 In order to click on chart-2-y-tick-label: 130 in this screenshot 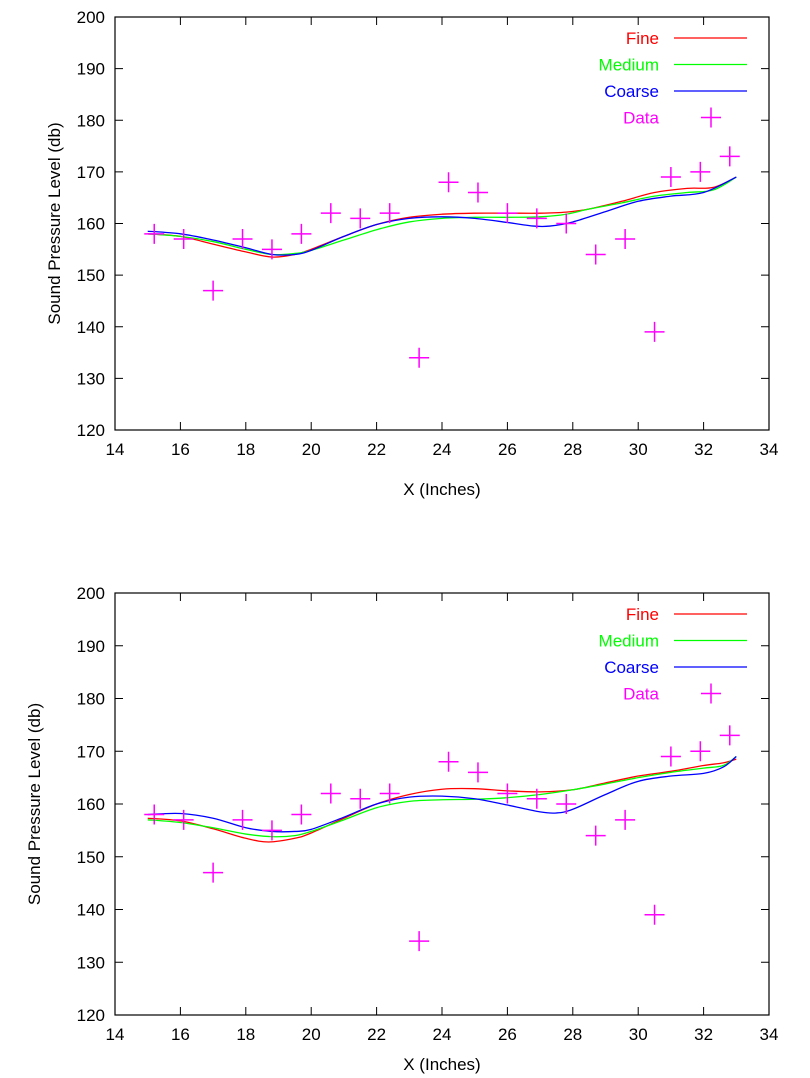, I will do `click(91, 962)`.